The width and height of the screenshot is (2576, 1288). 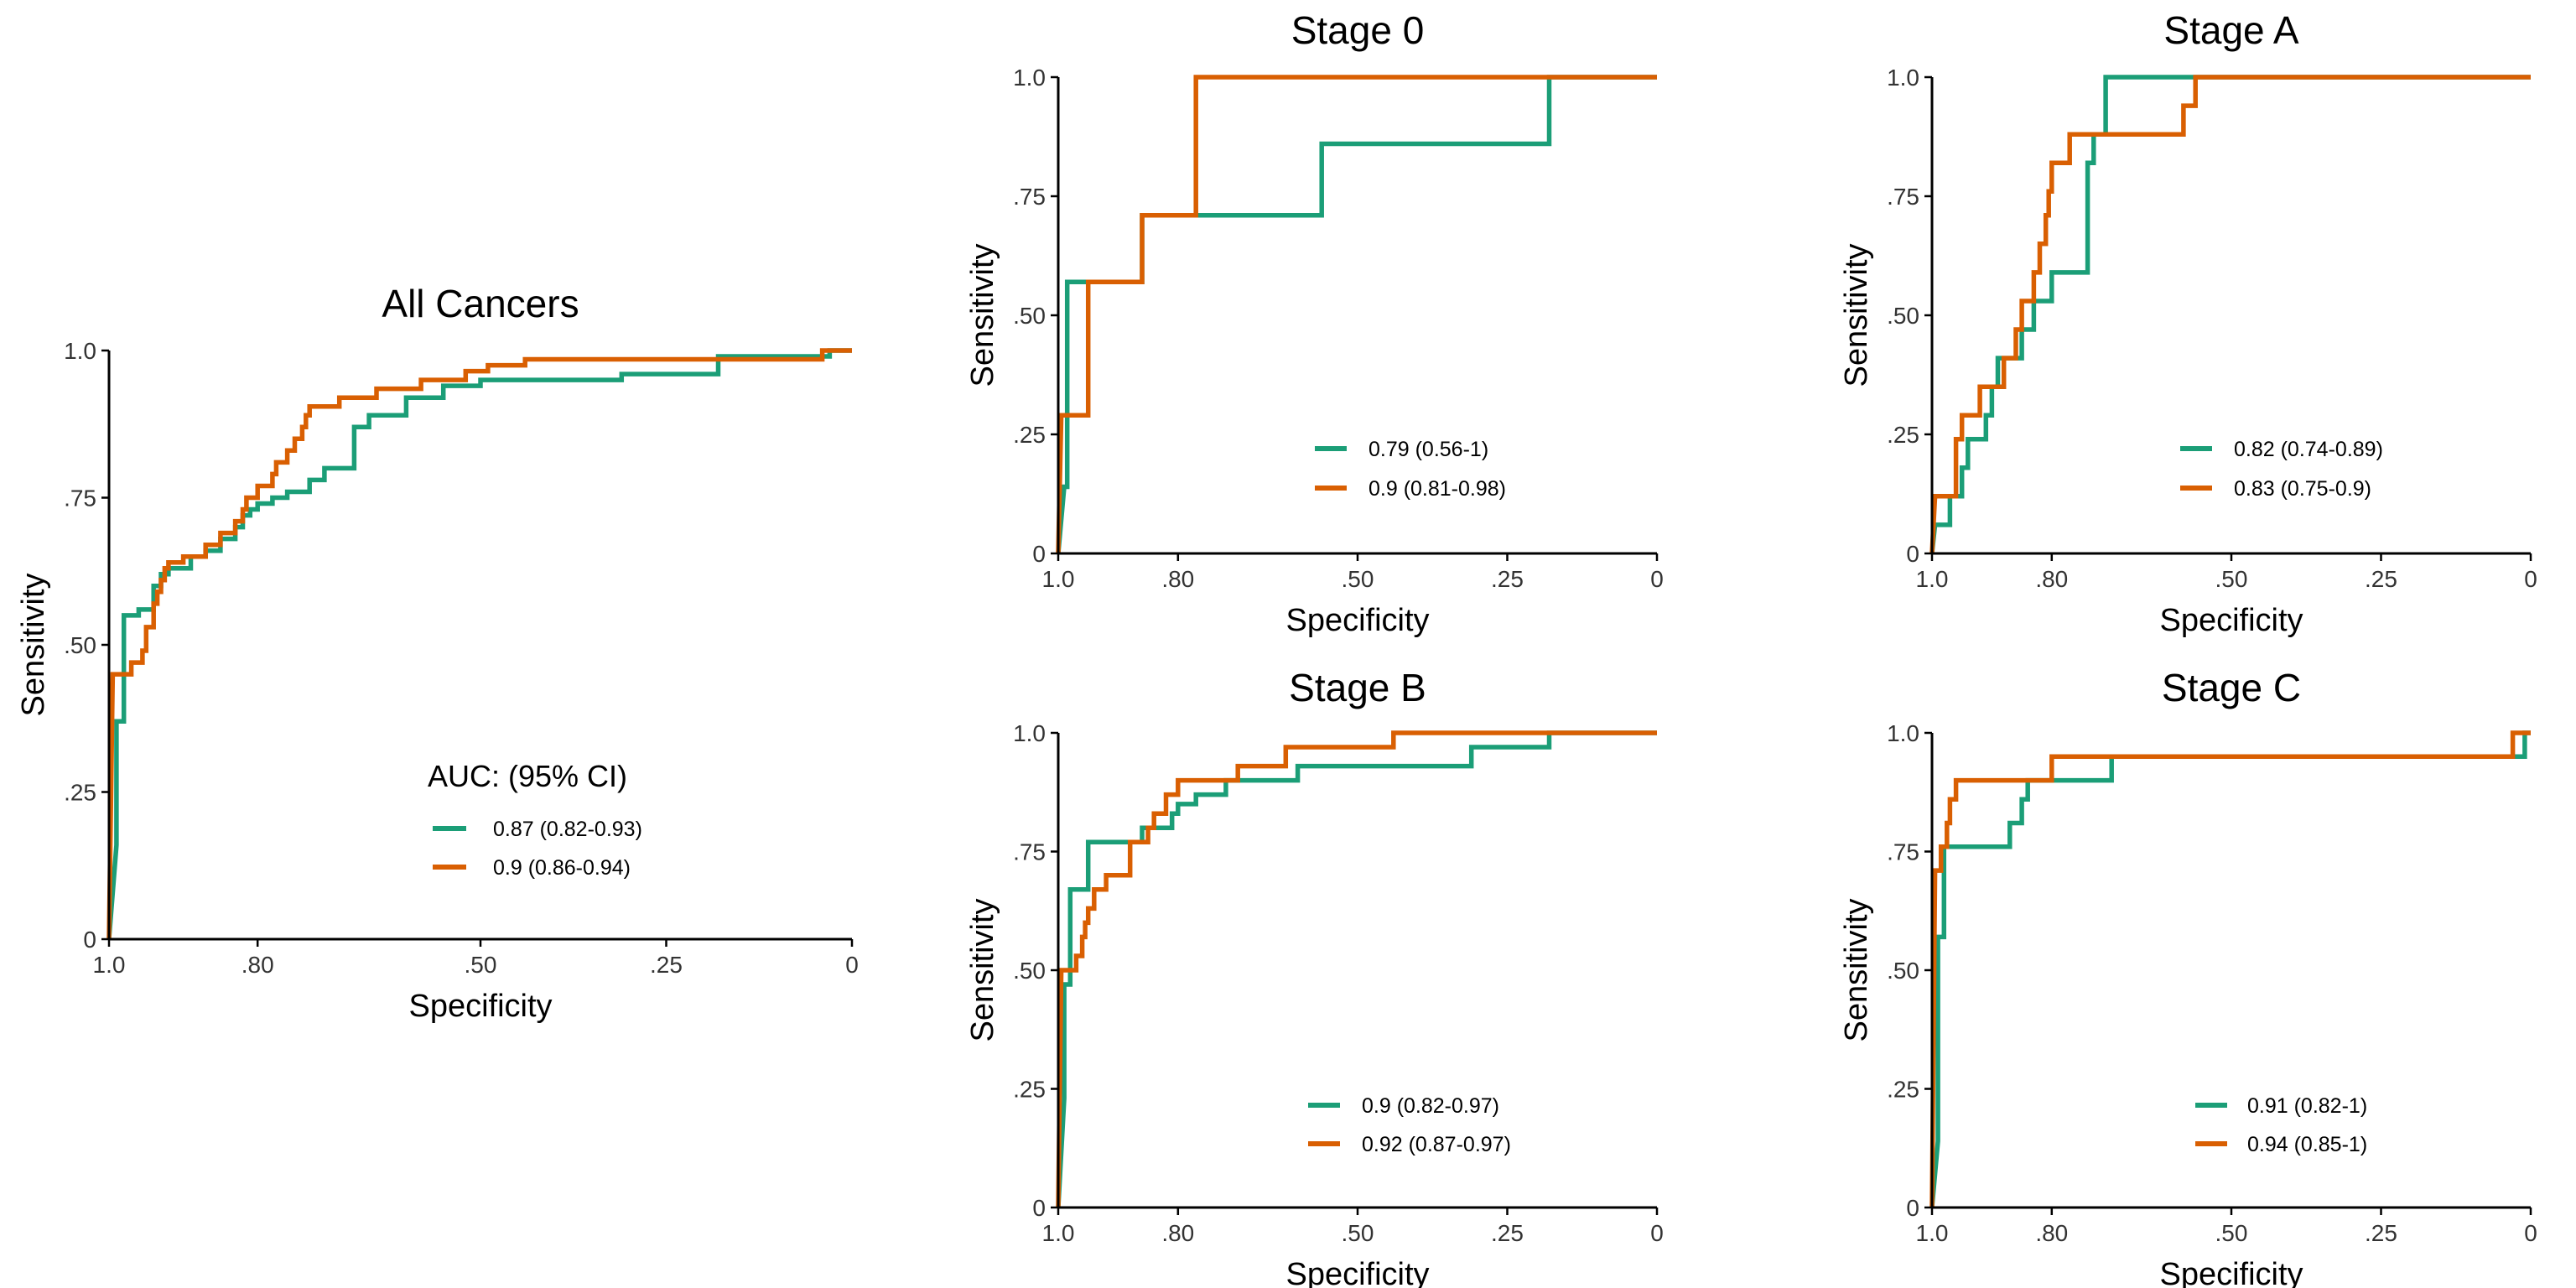 I want to click on panel-title: Stage 0, so click(x=1358, y=30).